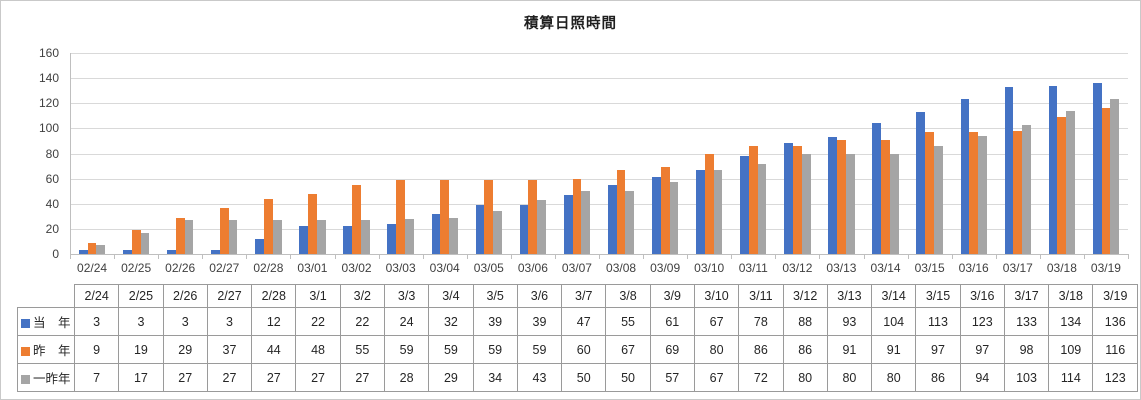  Describe the element at coordinates (141, 349) in the screenshot. I see `table-value-cell: 19` at that location.